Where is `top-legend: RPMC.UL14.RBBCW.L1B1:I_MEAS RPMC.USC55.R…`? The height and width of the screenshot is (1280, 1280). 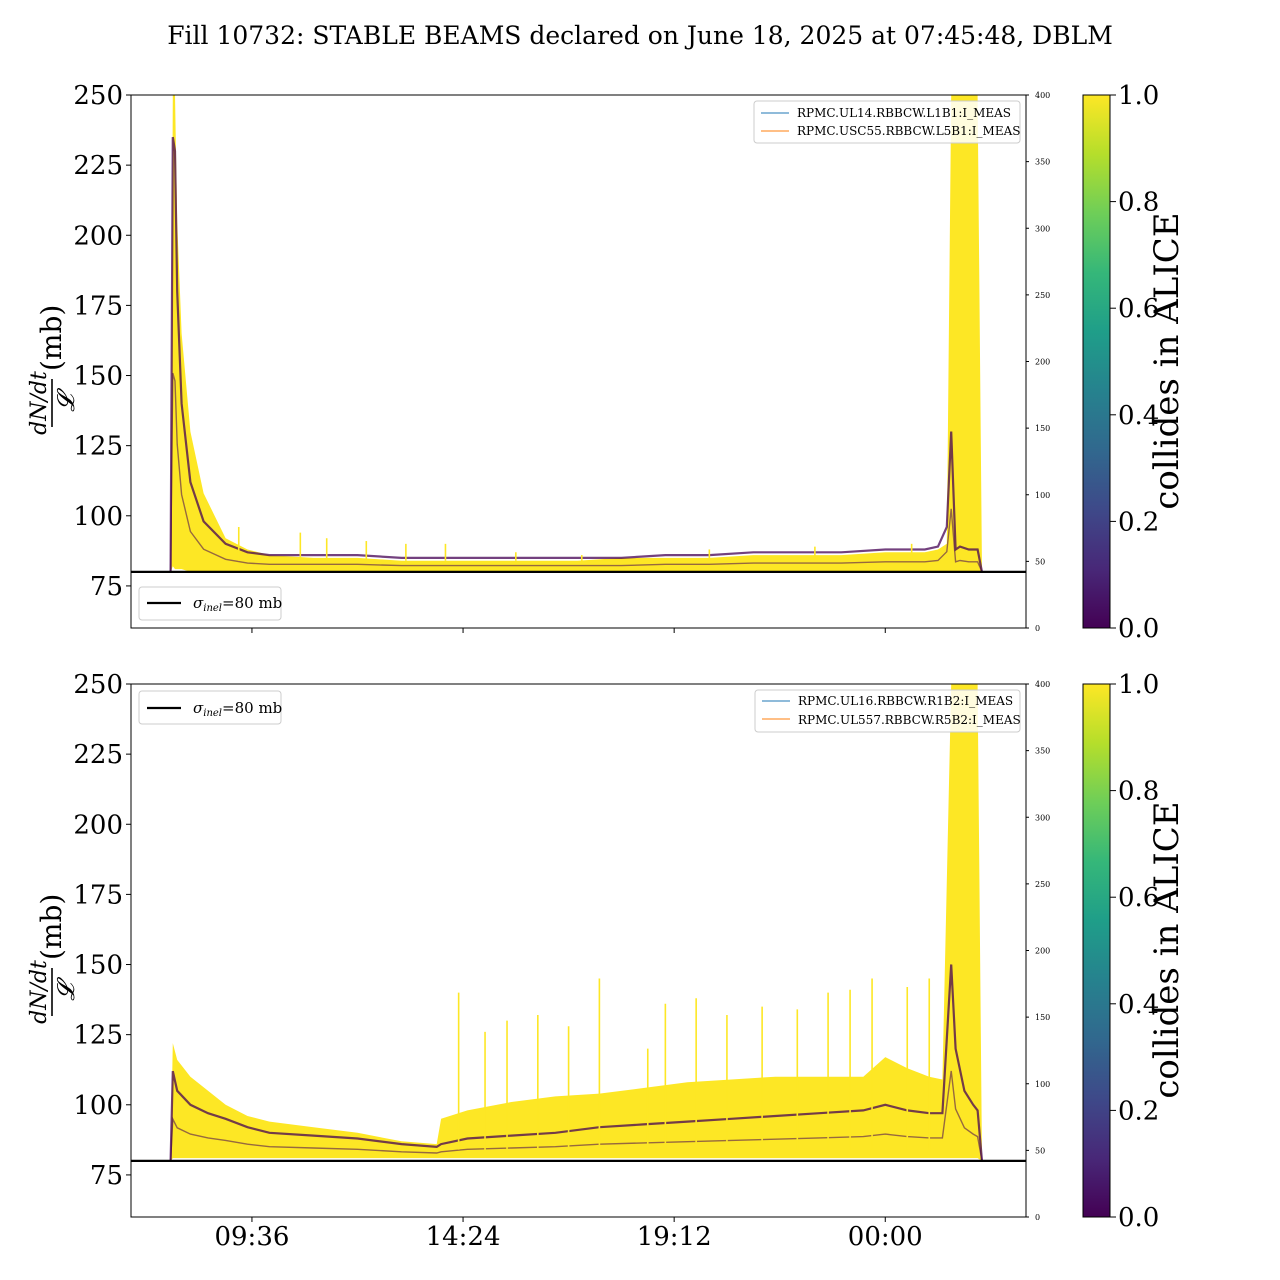
top-legend: RPMC.UL14.RBBCW.L1B1:I_MEAS RPMC.USC55.R… is located at coordinates (887, 122).